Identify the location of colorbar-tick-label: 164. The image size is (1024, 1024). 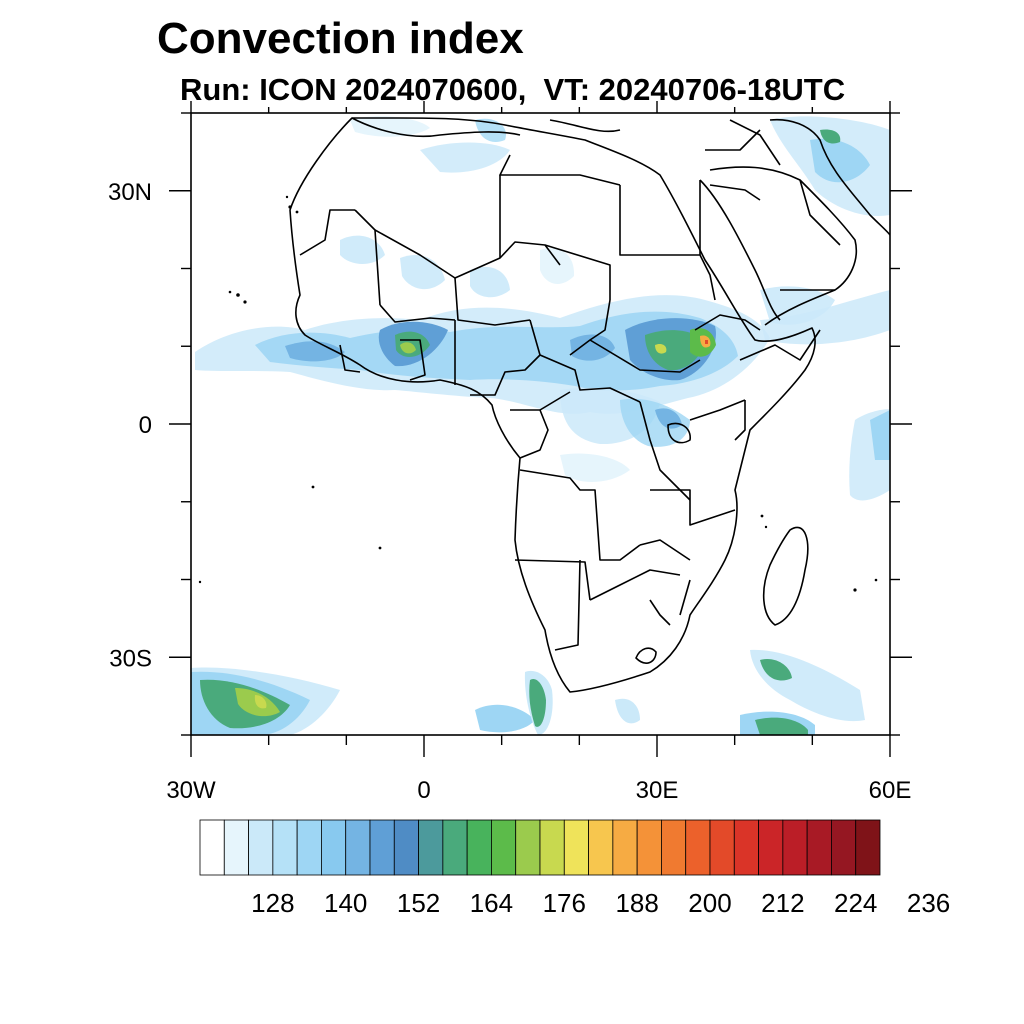
(491, 903).